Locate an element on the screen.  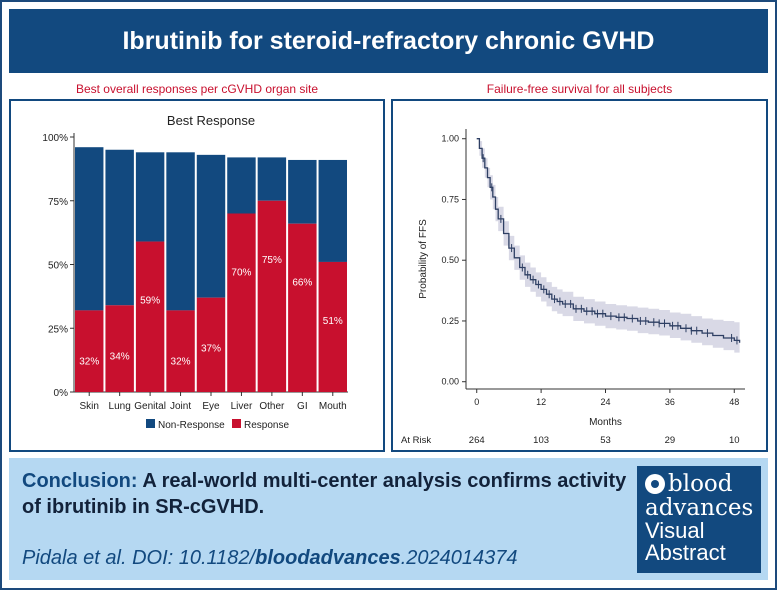
bar-category-label: Joint is located at coordinates (180, 406).